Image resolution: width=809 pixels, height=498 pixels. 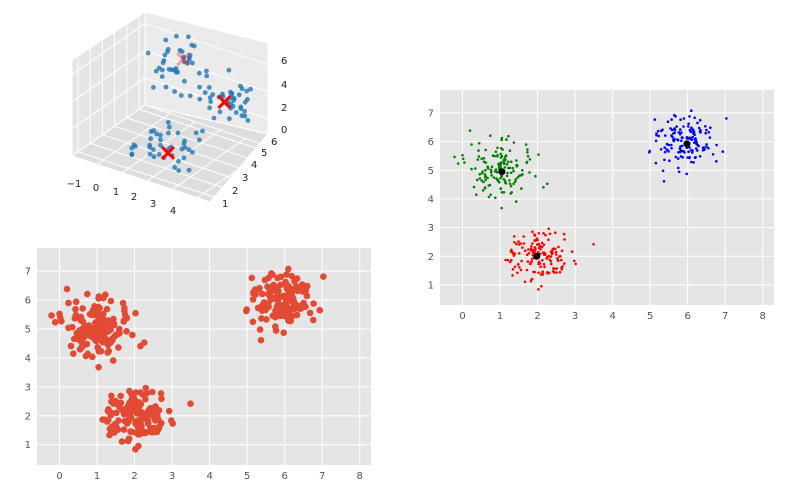 What do you see at coordinates (284, 108) in the screenshot?
I see `z-tick-3d: 2` at bounding box center [284, 108].